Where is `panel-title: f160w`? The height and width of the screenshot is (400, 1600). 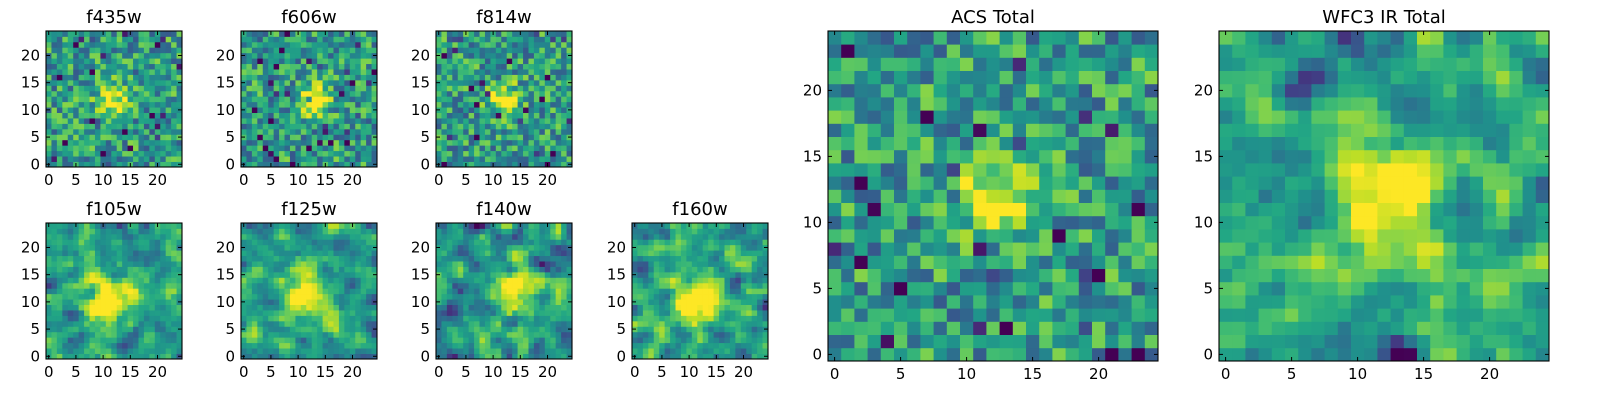 panel-title: f160w is located at coordinates (699, 209).